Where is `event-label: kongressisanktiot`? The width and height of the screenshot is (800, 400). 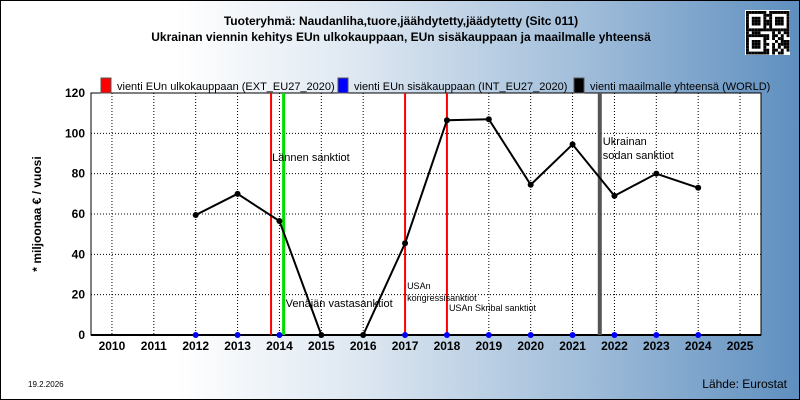
event-label: kongressisanktiot is located at coordinates (442, 298).